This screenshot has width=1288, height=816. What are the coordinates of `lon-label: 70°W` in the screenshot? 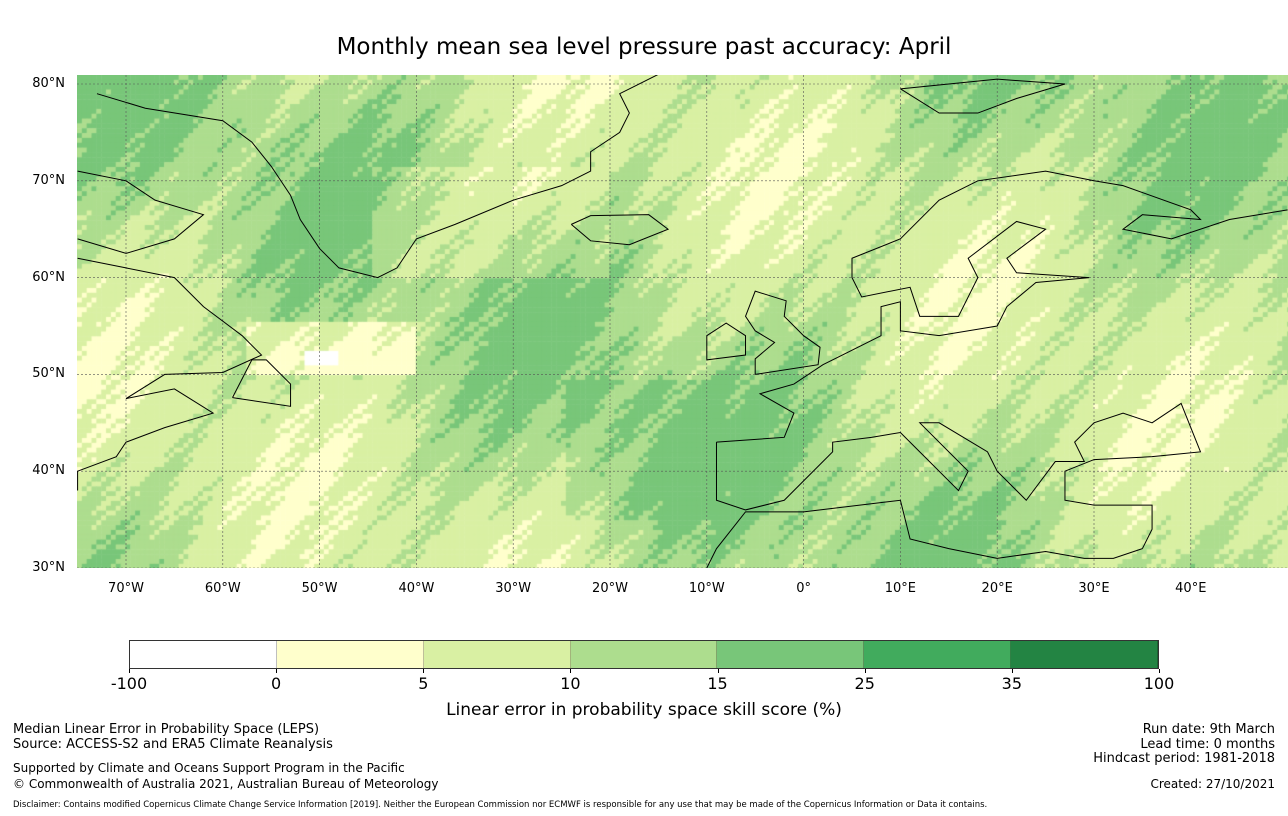 It's located at (126, 588).